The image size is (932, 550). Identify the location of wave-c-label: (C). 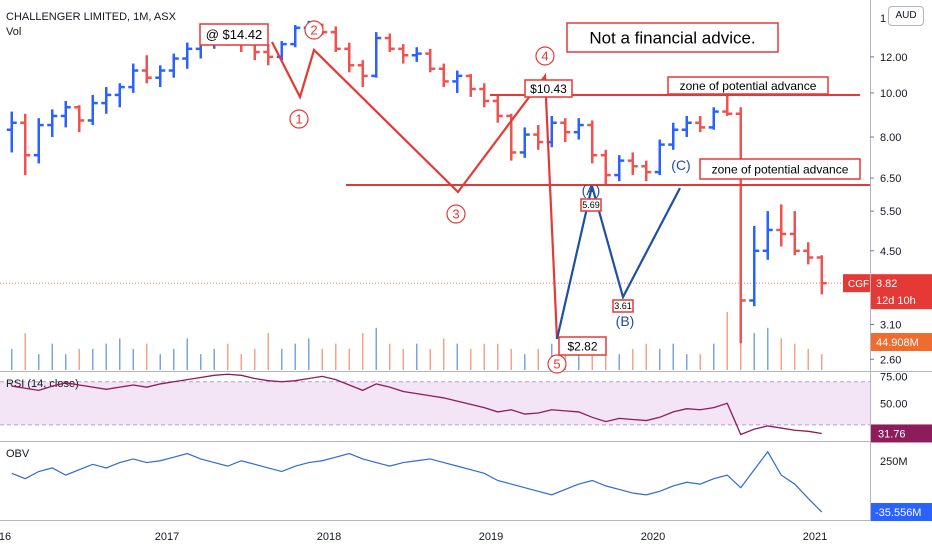
(680, 165).